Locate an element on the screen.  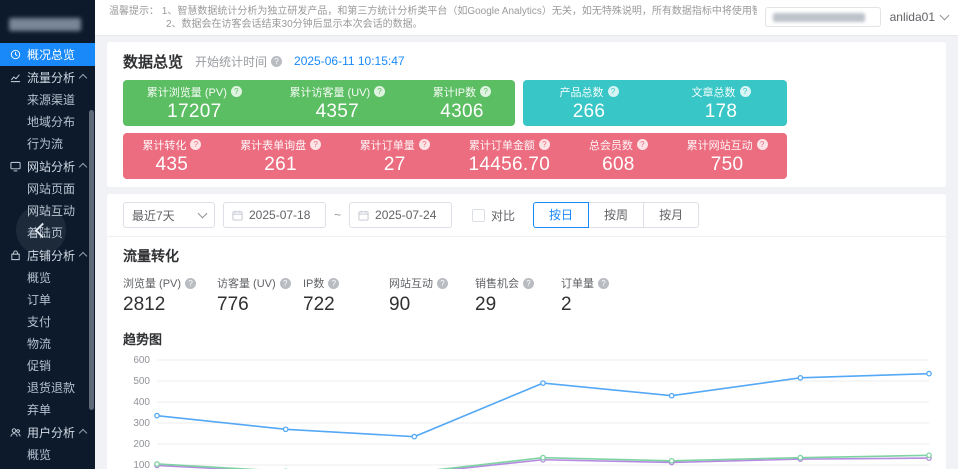
chart-title: 趋势图 is located at coordinates (143, 339).